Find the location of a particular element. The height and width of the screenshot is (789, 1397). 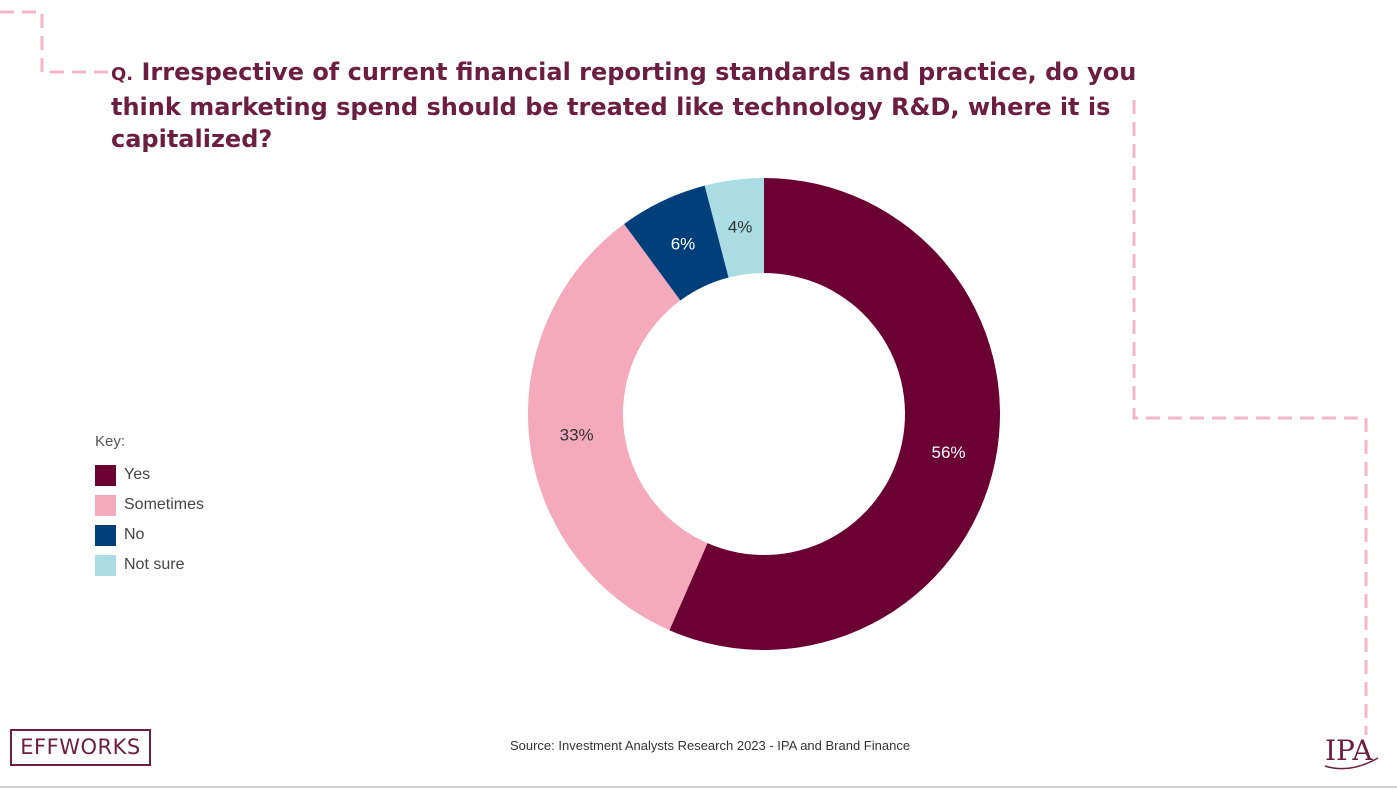

donut-slice-sometimes is located at coordinates (617, 427).